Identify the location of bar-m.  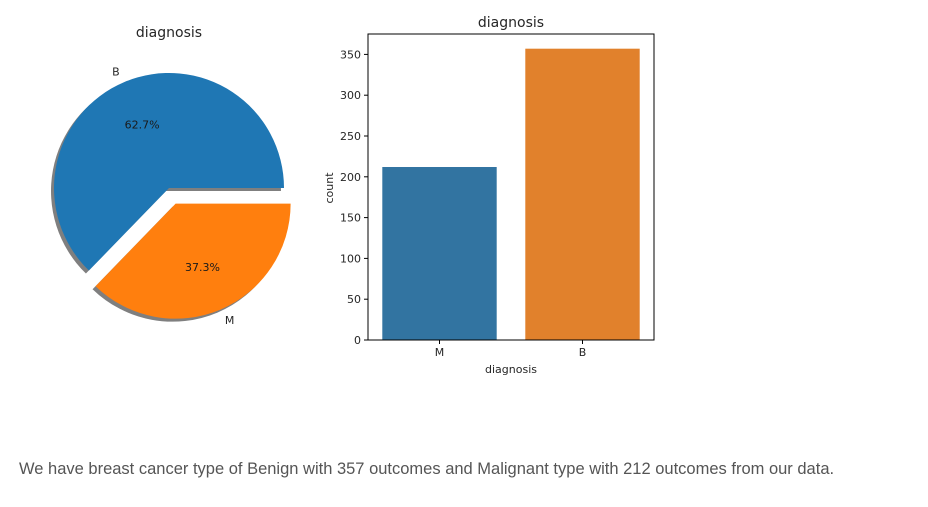
(439, 253).